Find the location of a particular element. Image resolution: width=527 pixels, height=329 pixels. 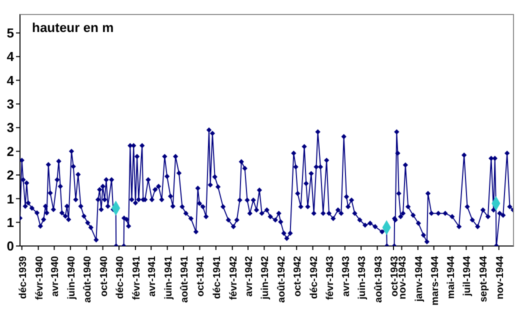

x-tick-label: juin-1943 is located at coordinates (362, 278).